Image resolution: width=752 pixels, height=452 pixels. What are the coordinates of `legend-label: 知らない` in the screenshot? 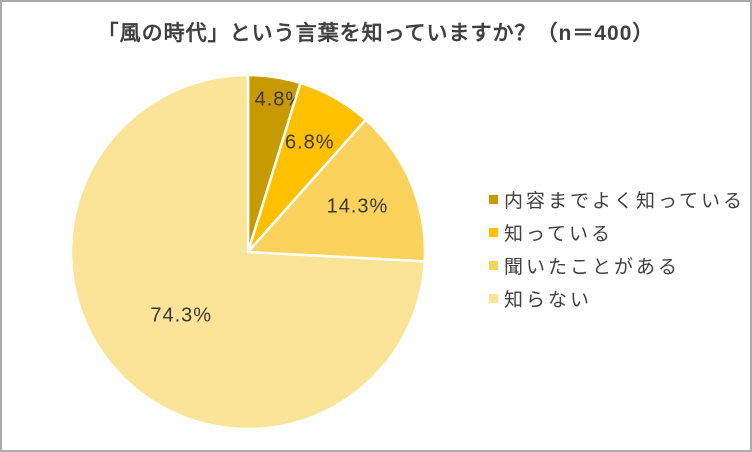 It's located at (548, 300).